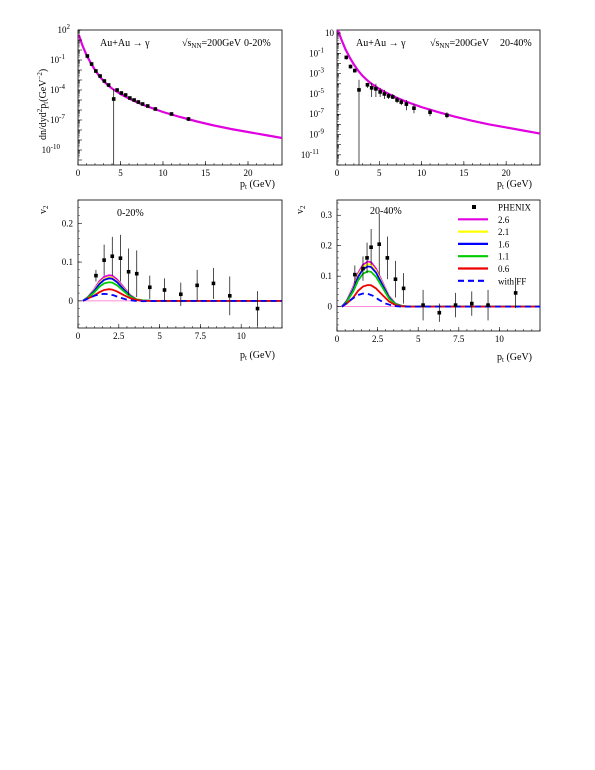 Image resolution: width=595 pixels, height=770 pixels. Describe the element at coordinates (321, 50) in the screenshot. I see `y-tick-exponent: -1` at that location.